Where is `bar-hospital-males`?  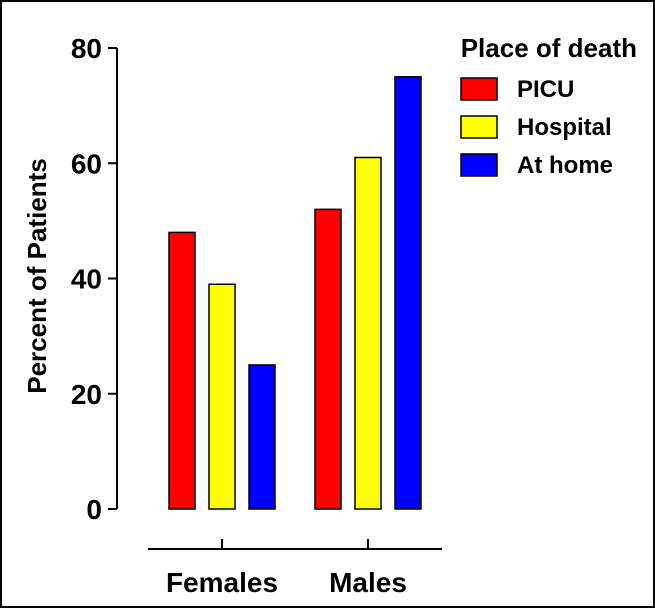
bar-hospital-males is located at coordinates (368, 333).